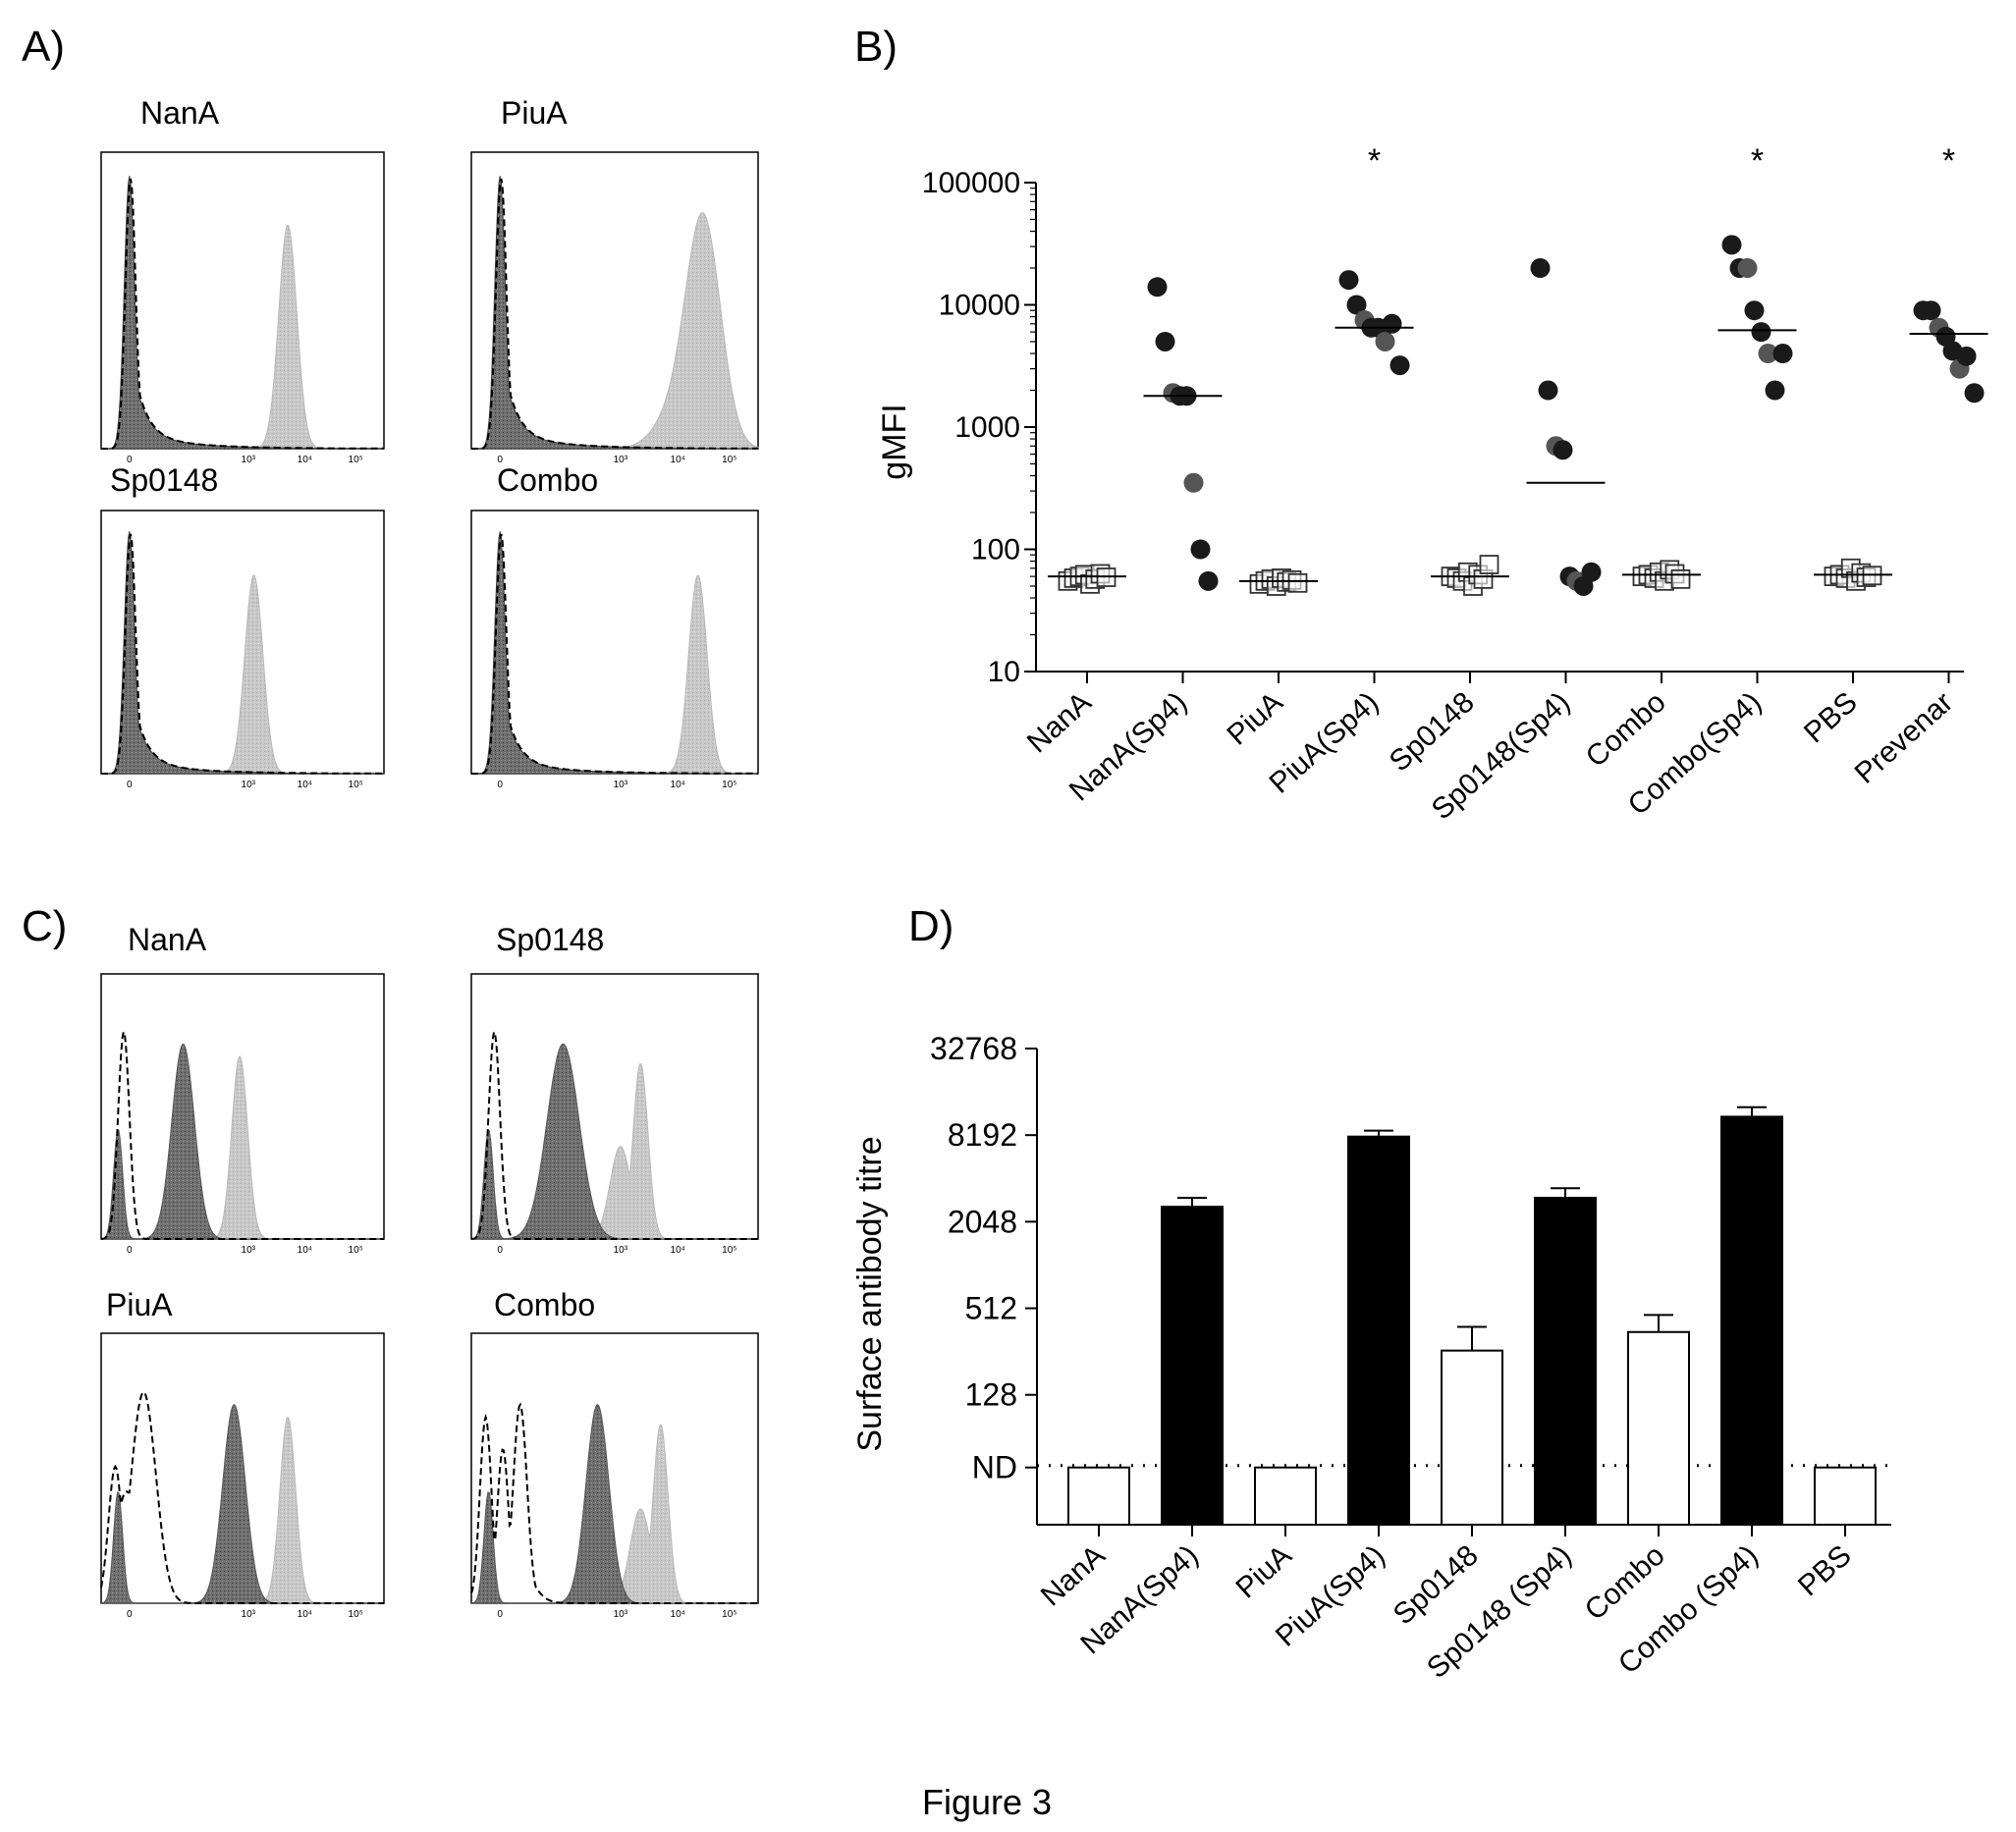  What do you see at coordinates (1904, 738) in the screenshot?
I see `x-tick-label: Prevenar` at bounding box center [1904, 738].